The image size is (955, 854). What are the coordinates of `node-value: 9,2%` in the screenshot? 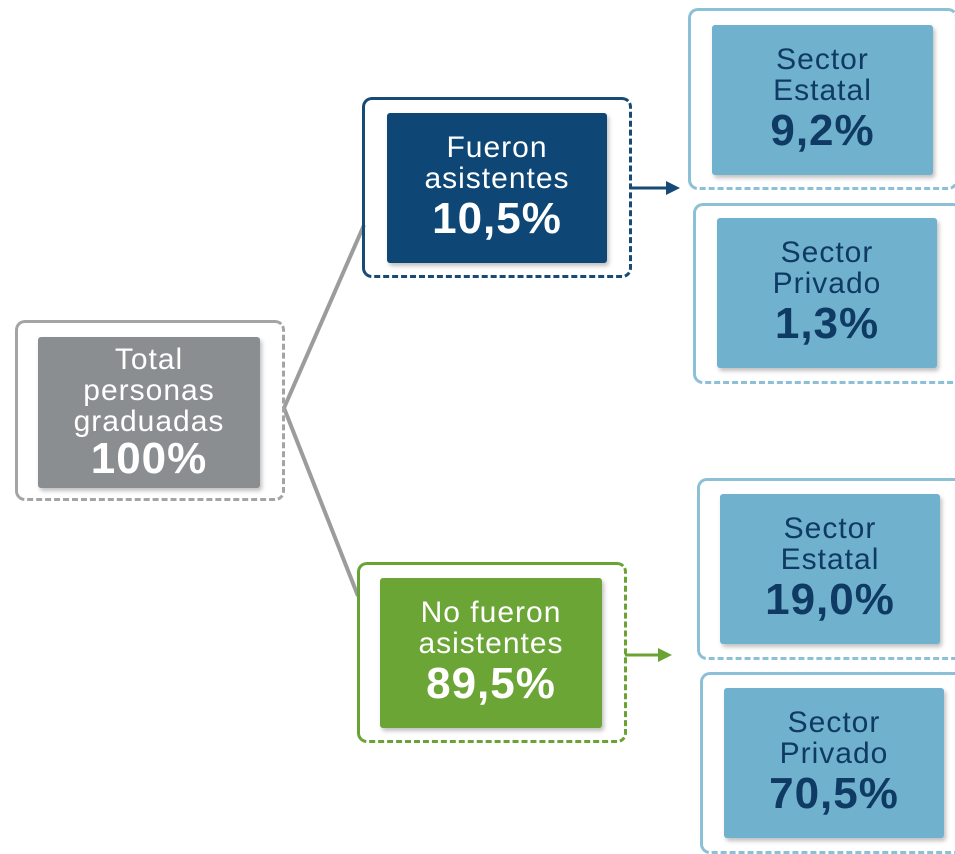 It's located at (822, 130).